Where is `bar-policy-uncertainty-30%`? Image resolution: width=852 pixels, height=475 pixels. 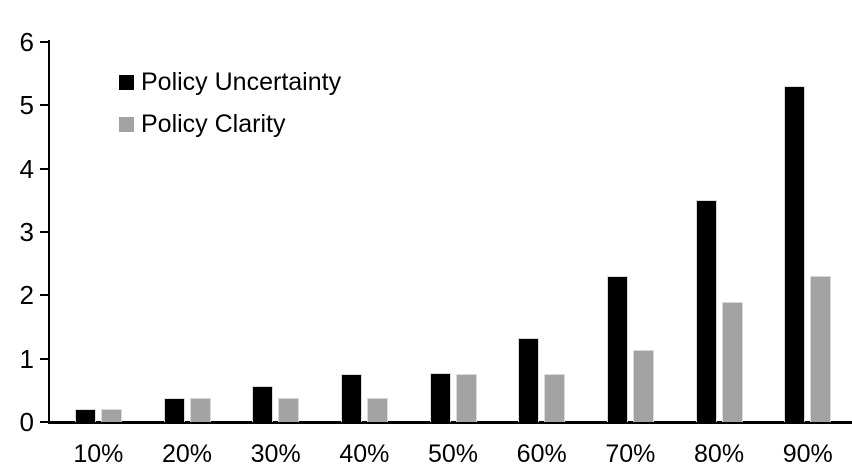
bar-policy-uncertainty-30% is located at coordinates (263, 404).